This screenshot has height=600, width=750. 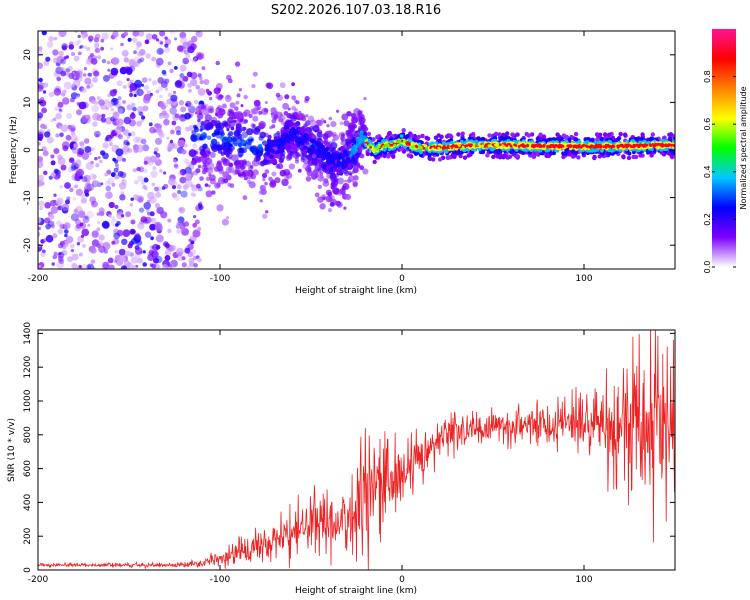 I want to click on x-tick-label: -200, so click(x=38, y=580).